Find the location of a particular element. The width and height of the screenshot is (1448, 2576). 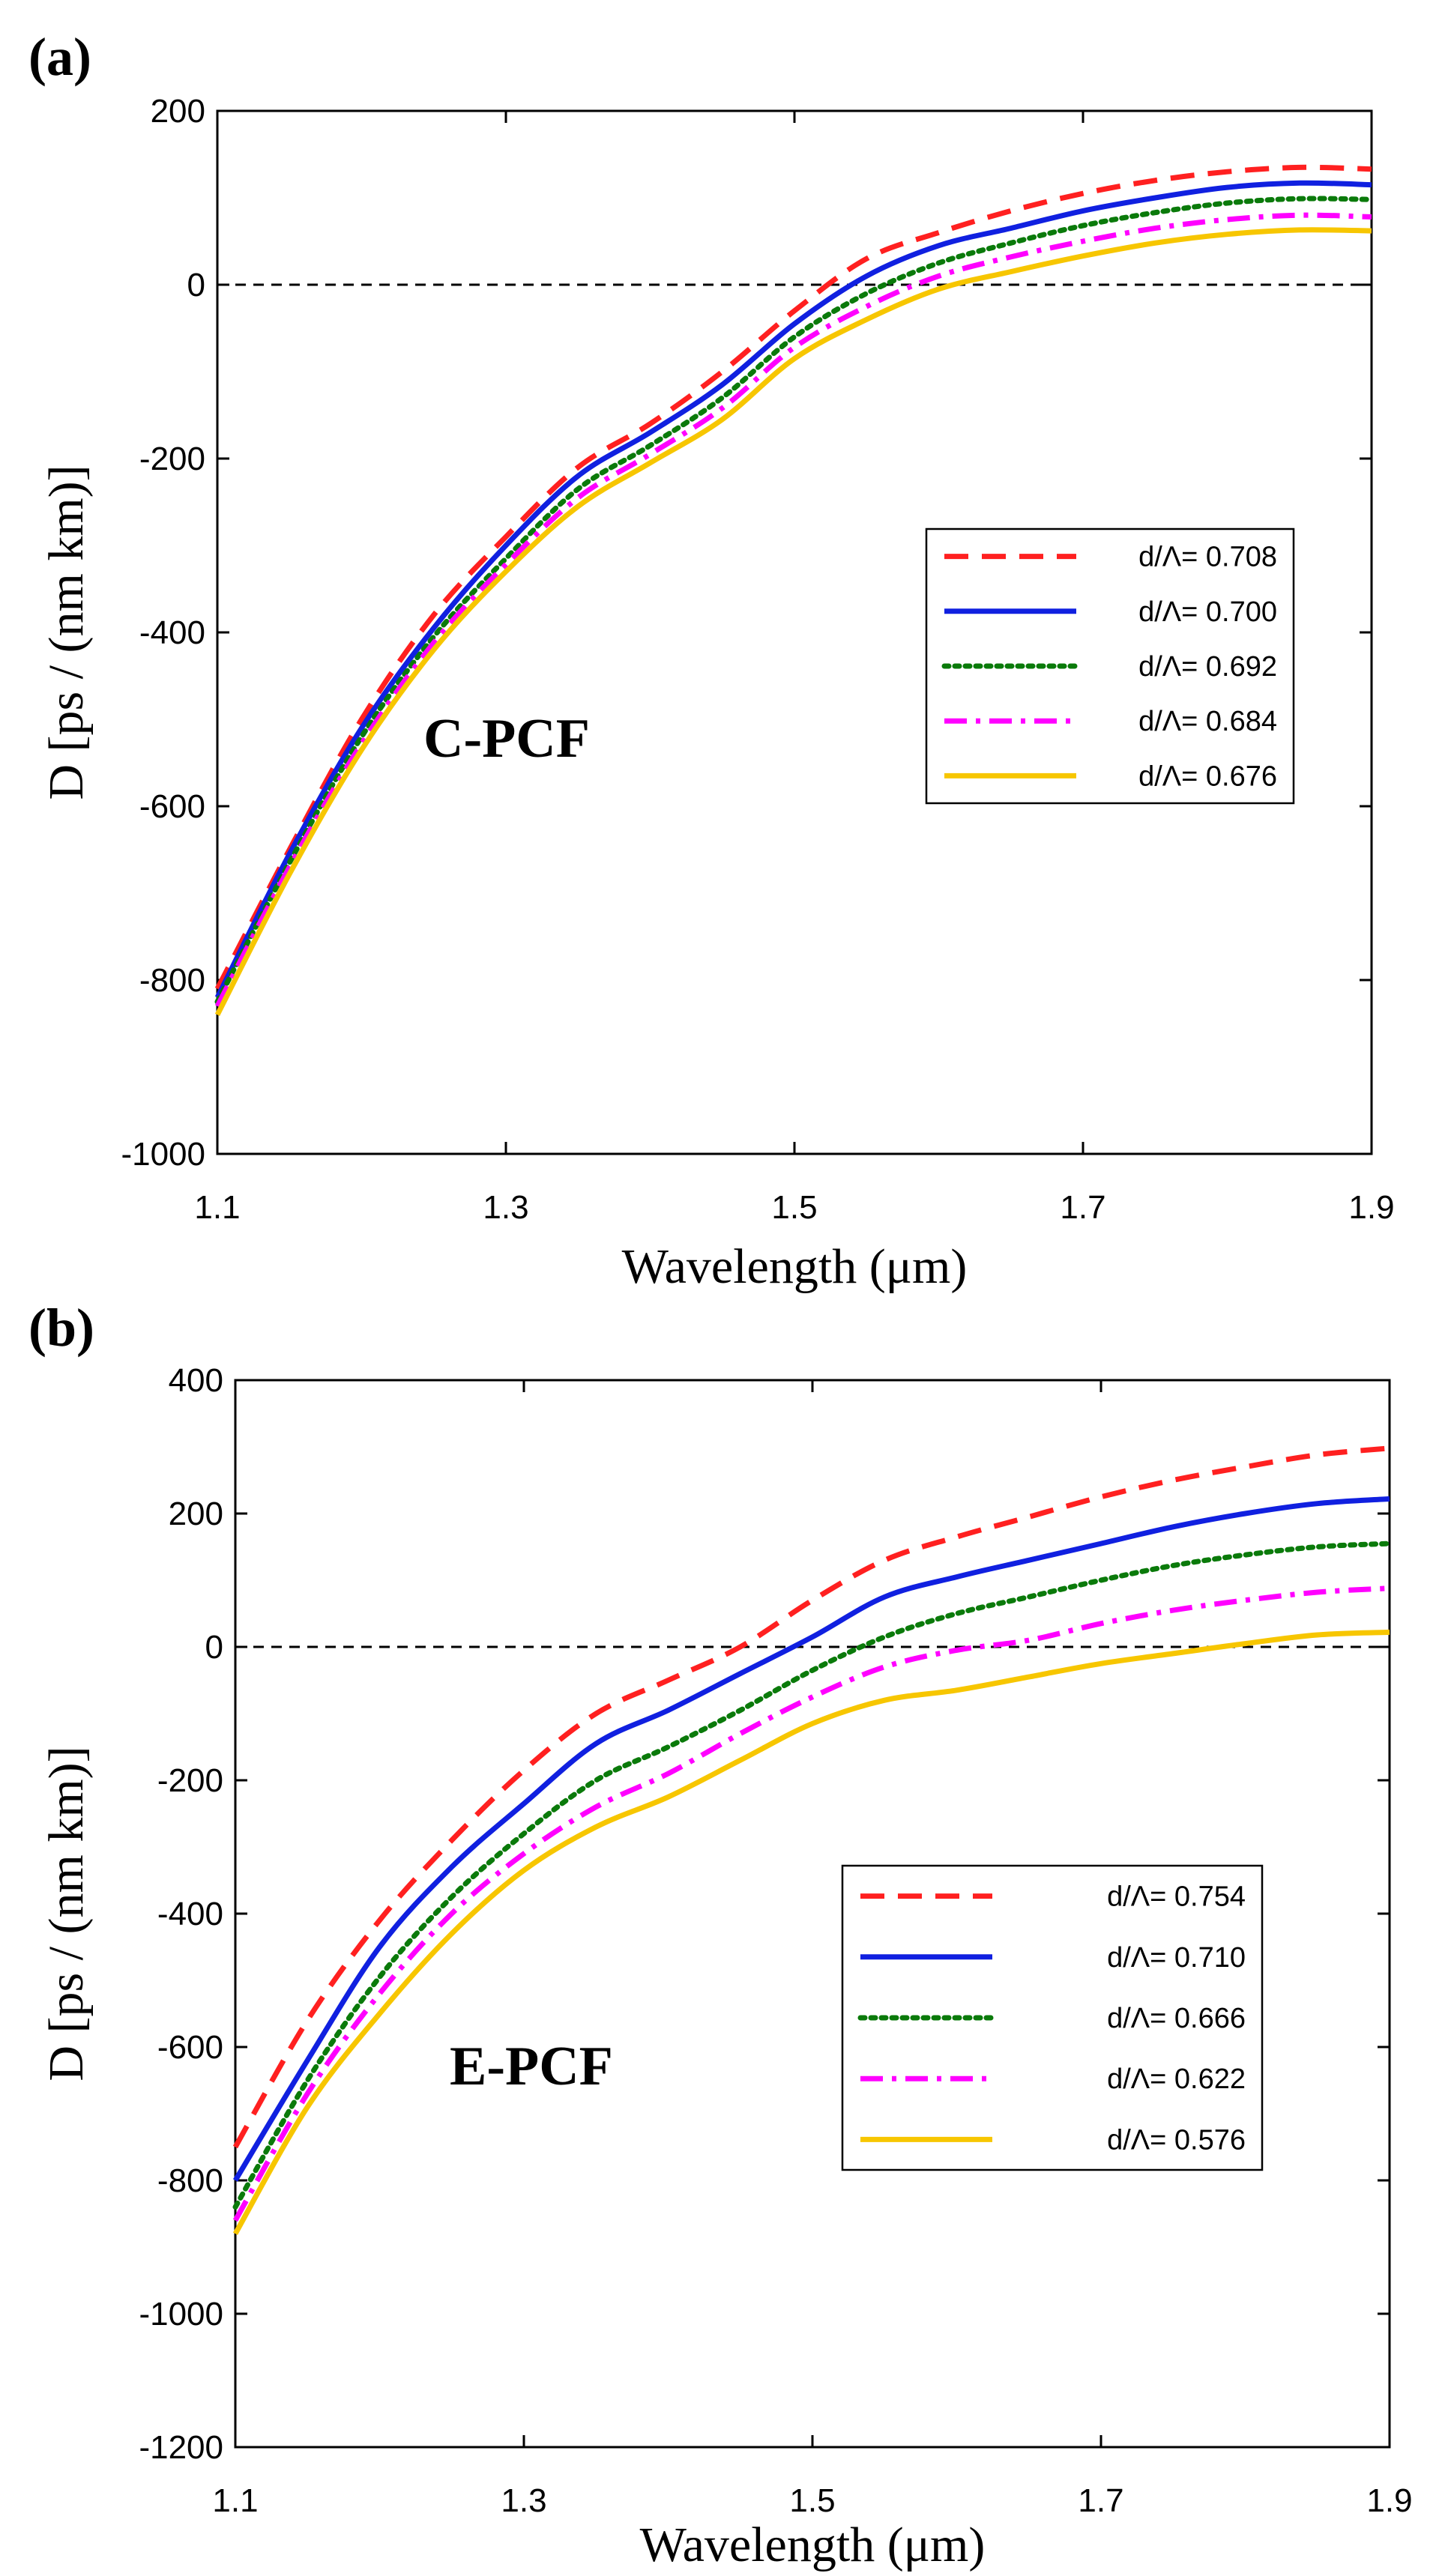

y-tick-label: 400 is located at coordinates (196, 1380).